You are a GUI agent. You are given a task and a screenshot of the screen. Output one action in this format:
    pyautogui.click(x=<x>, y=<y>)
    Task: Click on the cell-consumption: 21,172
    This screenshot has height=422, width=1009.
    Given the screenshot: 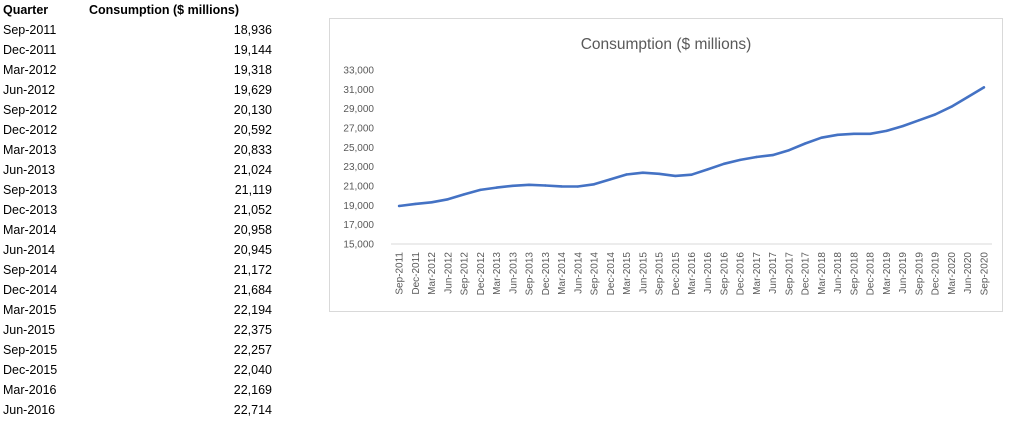 What is the action you would take?
    pyautogui.click(x=252, y=270)
    